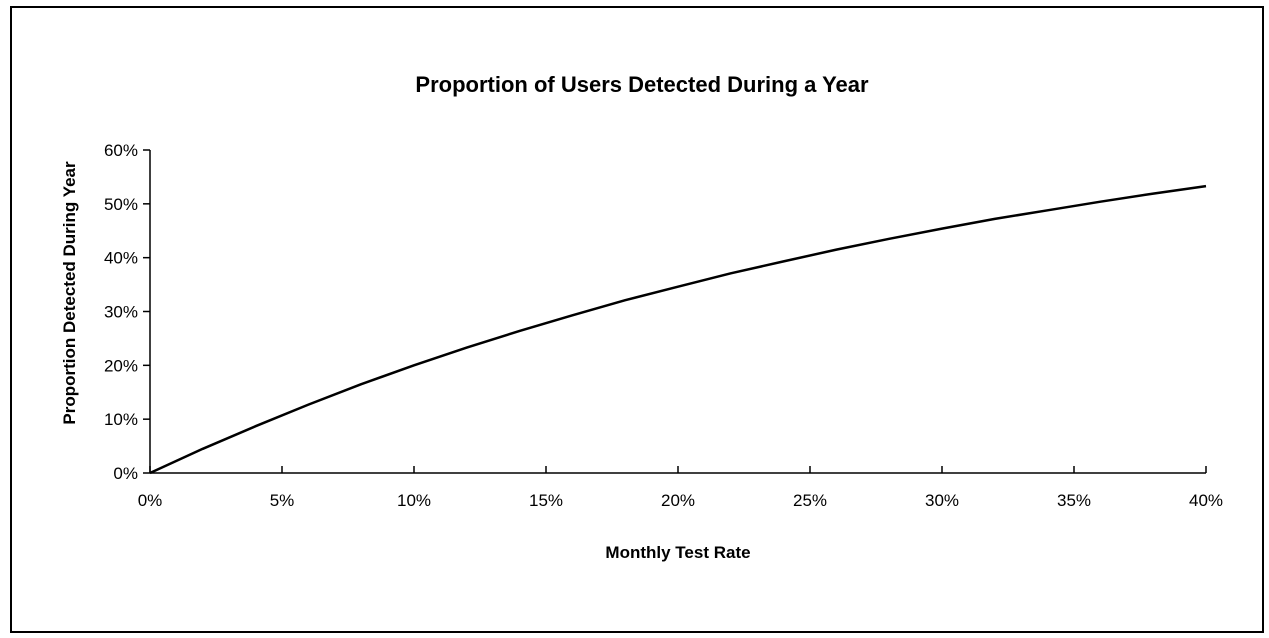  Describe the element at coordinates (121, 312) in the screenshot. I see `y-tick-label: 30%` at that location.